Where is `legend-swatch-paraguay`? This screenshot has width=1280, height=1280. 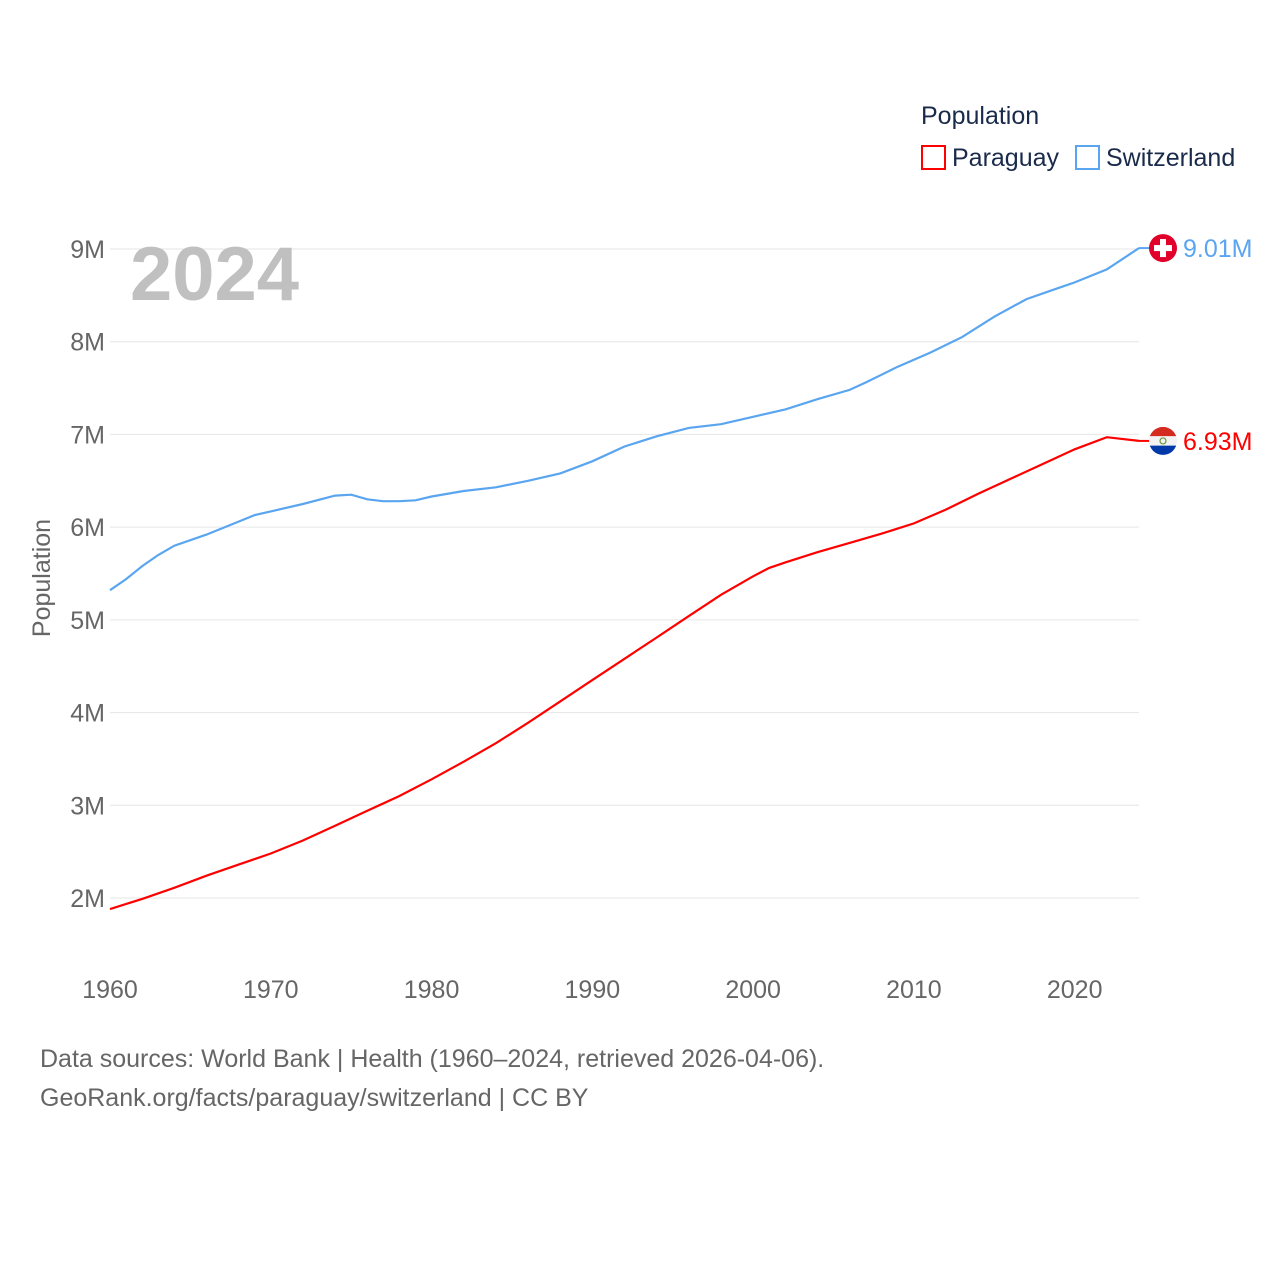 legend-swatch-paraguay is located at coordinates (933, 157).